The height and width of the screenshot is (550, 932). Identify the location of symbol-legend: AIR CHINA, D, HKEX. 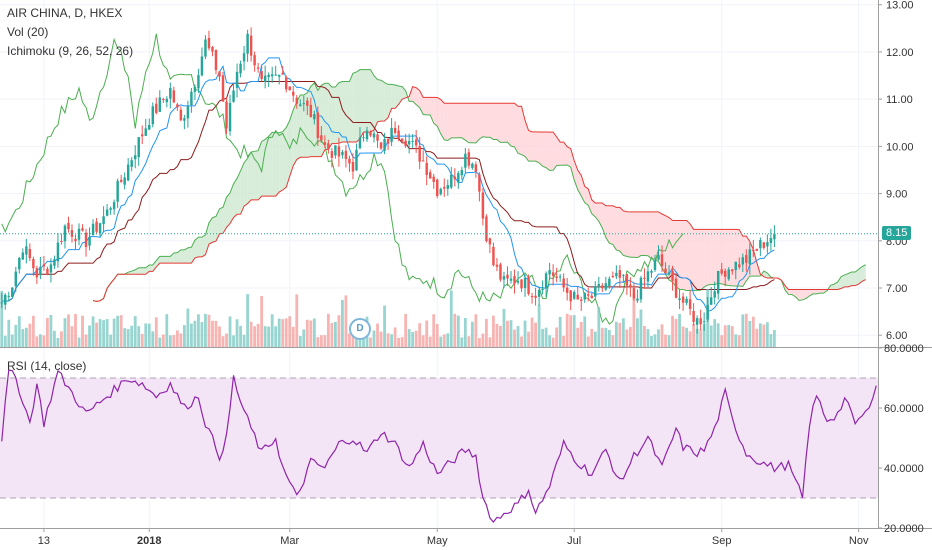
(65, 13).